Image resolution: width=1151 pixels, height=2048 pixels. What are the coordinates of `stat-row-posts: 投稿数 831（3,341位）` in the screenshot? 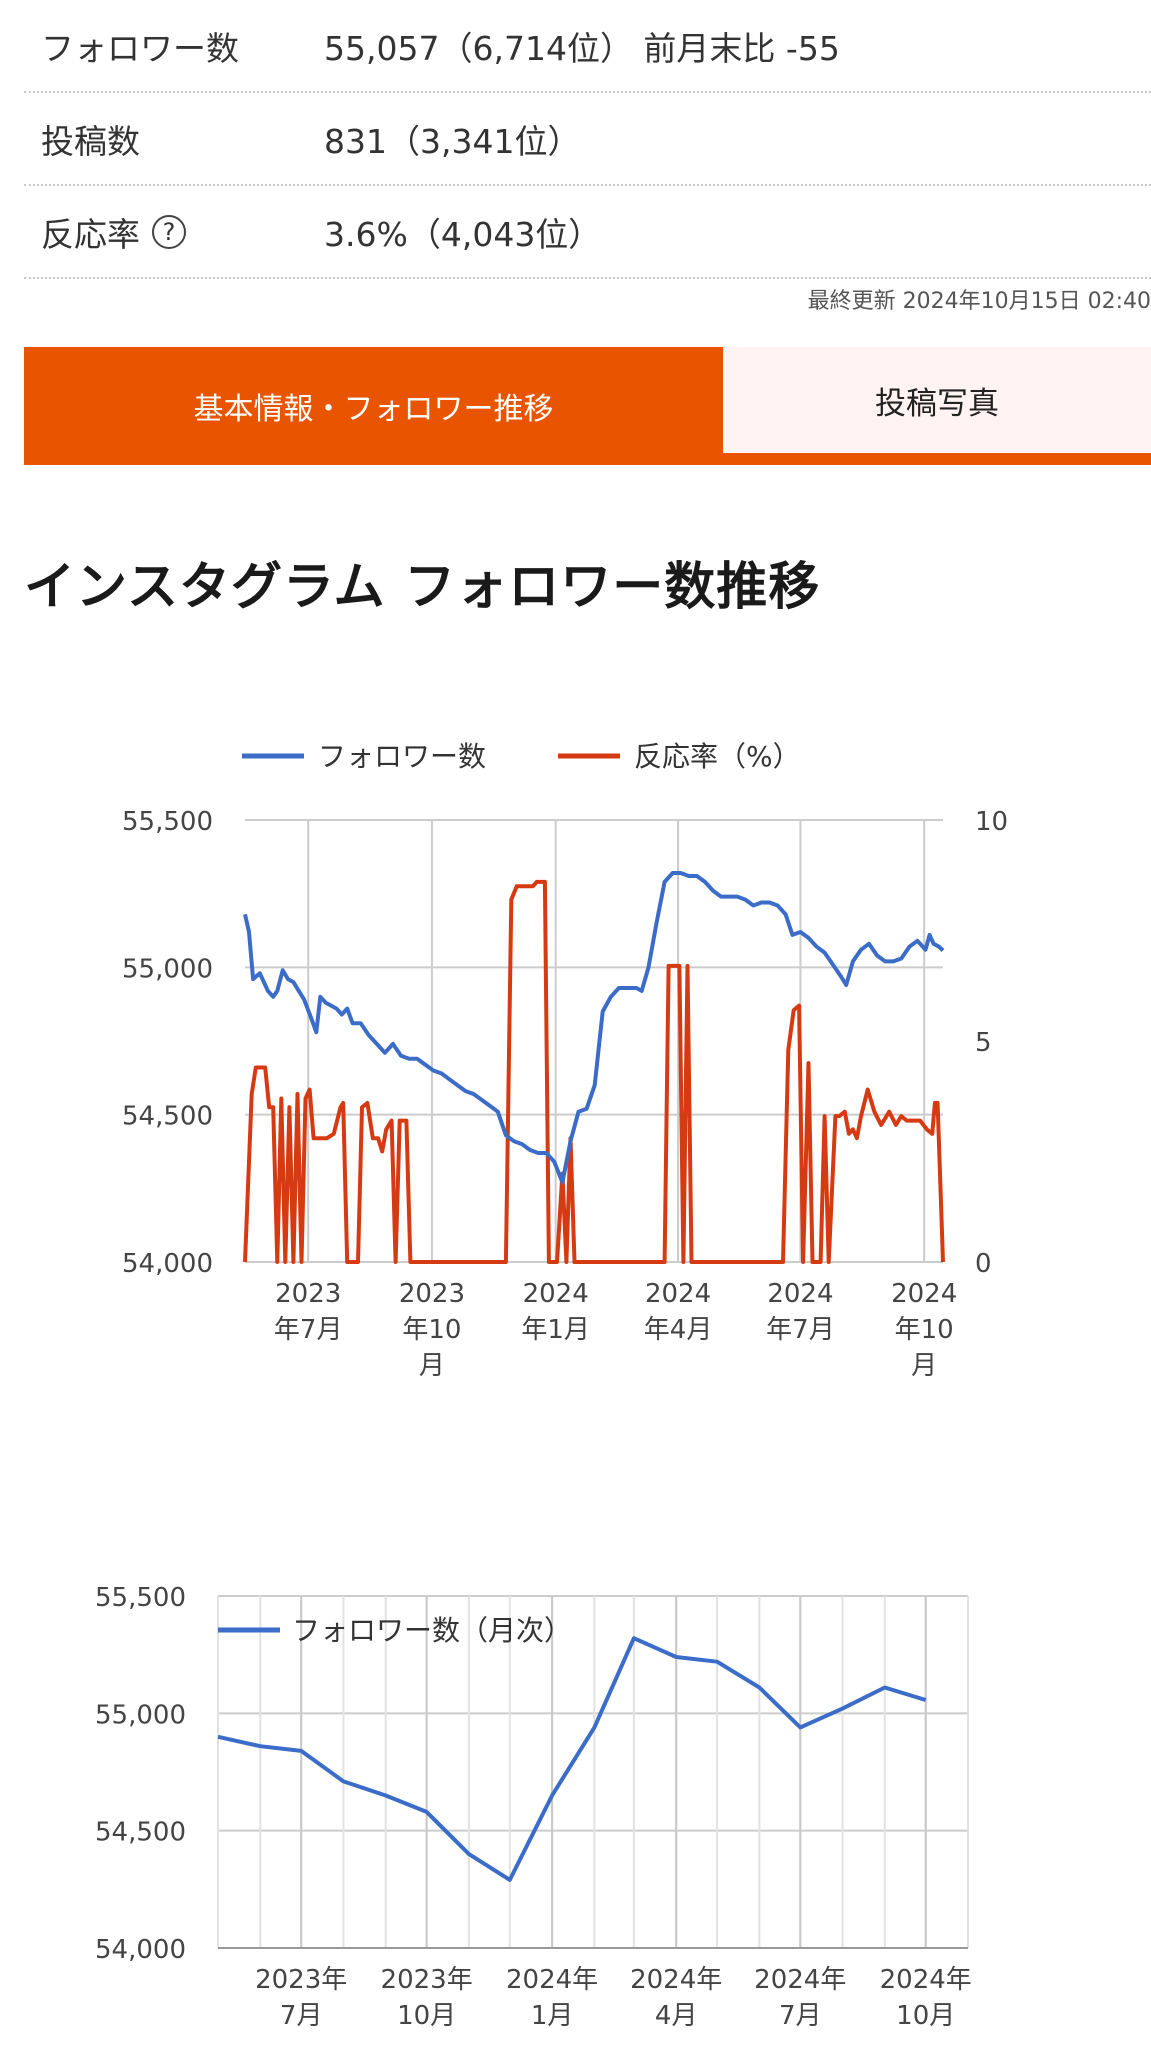 It's located at (587, 139).